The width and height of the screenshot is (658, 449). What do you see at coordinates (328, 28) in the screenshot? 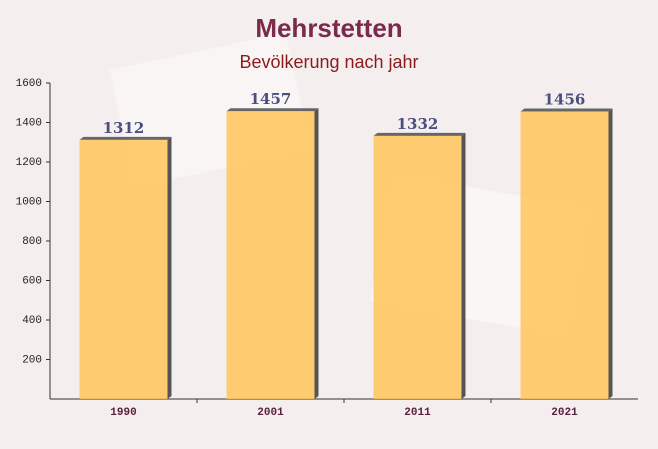
I see `chart-title: Mehrstetten` at bounding box center [328, 28].